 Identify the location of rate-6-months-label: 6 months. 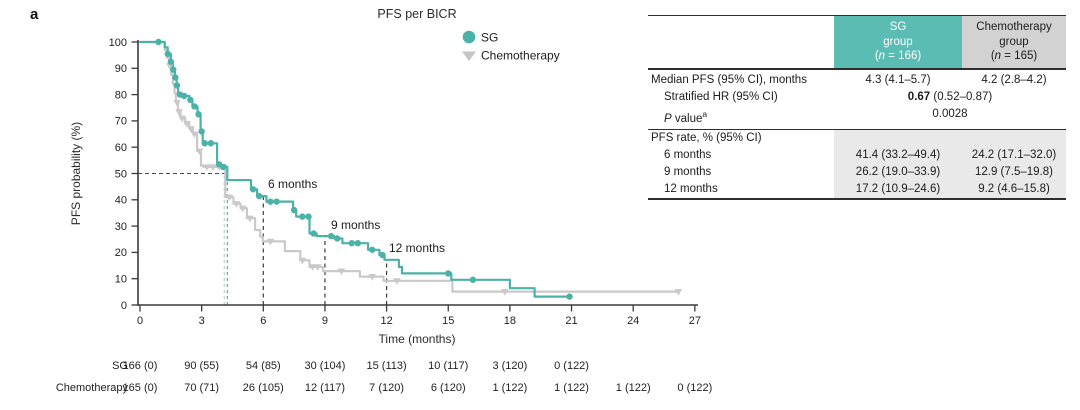
(688, 155).